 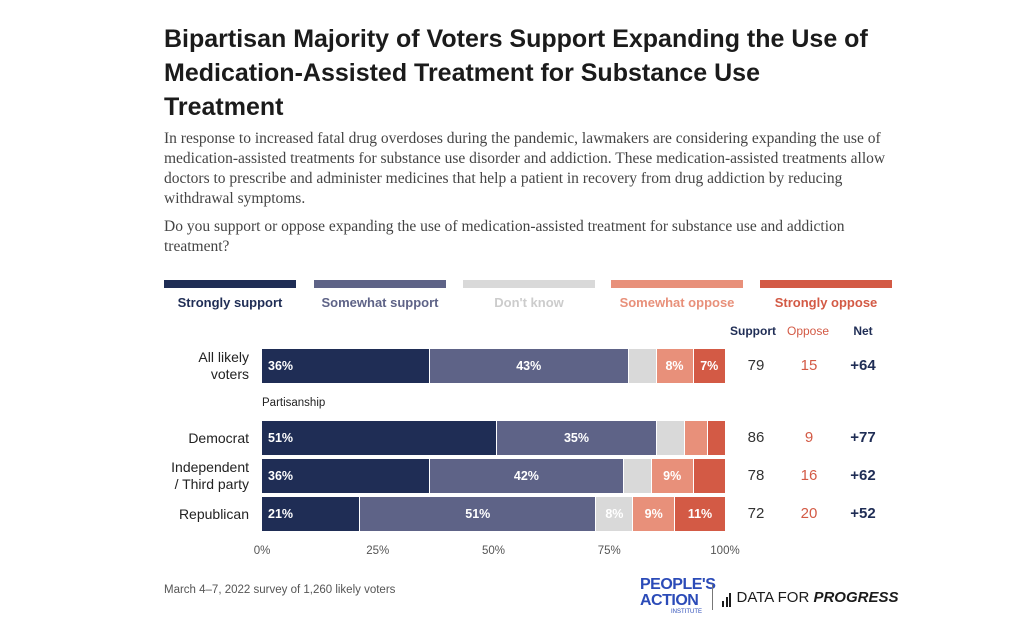 What do you see at coordinates (210, 475) in the screenshot?
I see `row-label-independent-third-party: Independent / Third party` at bounding box center [210, 475].